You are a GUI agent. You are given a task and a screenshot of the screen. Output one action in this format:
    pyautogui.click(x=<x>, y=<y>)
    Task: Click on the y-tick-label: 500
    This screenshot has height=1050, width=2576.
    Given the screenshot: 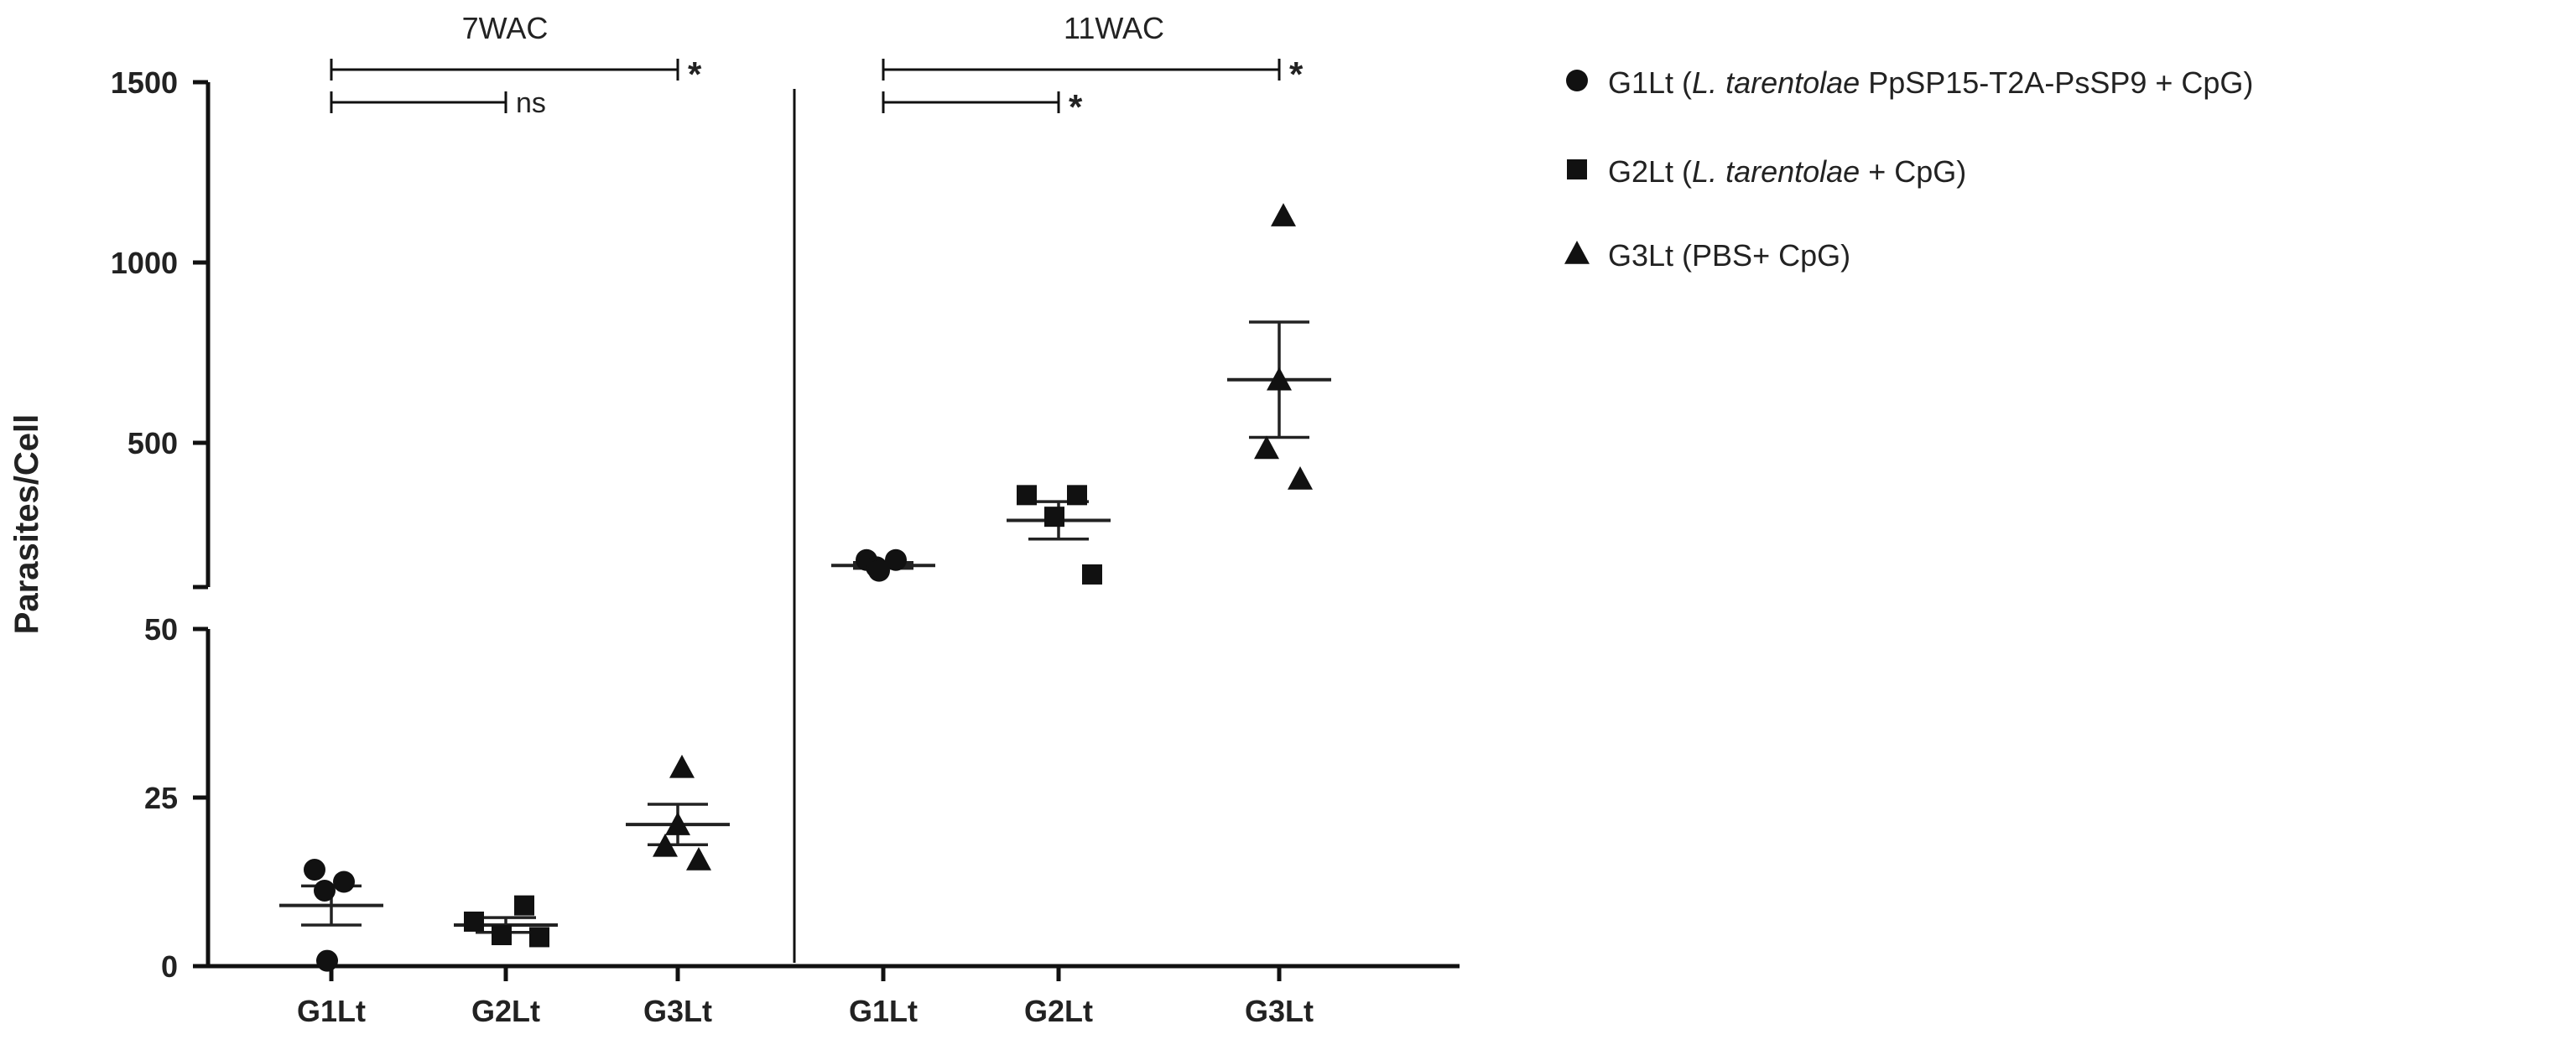 What is the action you would take?
    pyautogui.click(x=152, y=443)
    